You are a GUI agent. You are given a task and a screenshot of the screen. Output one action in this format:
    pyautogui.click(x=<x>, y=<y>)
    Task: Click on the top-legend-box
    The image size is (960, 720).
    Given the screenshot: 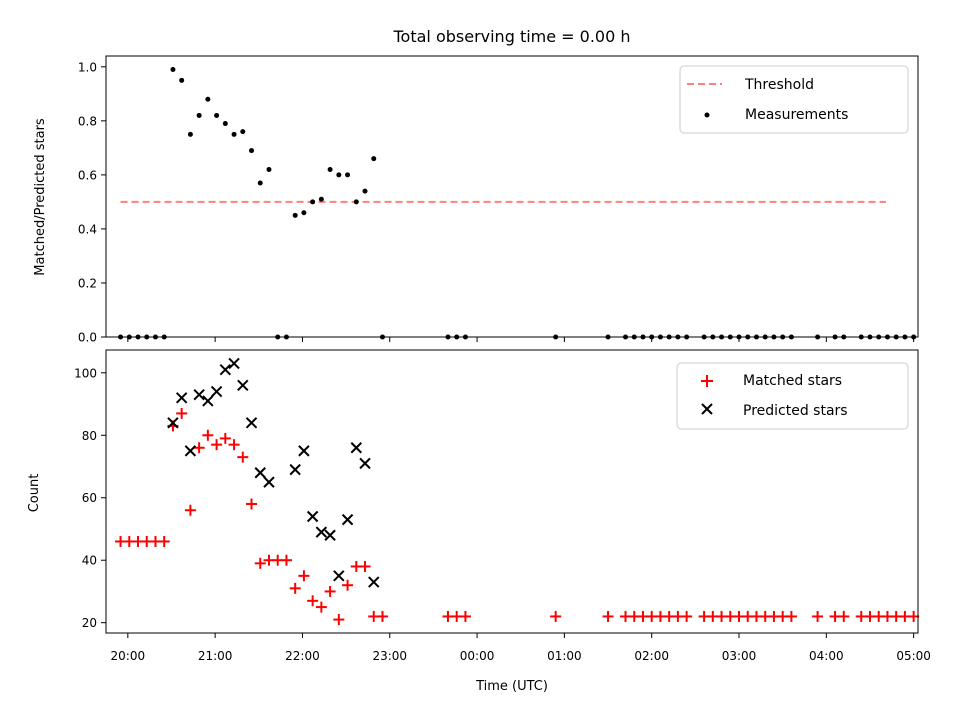 What is the action you would take?
    pyautogui.click(x=794, y=99)
    